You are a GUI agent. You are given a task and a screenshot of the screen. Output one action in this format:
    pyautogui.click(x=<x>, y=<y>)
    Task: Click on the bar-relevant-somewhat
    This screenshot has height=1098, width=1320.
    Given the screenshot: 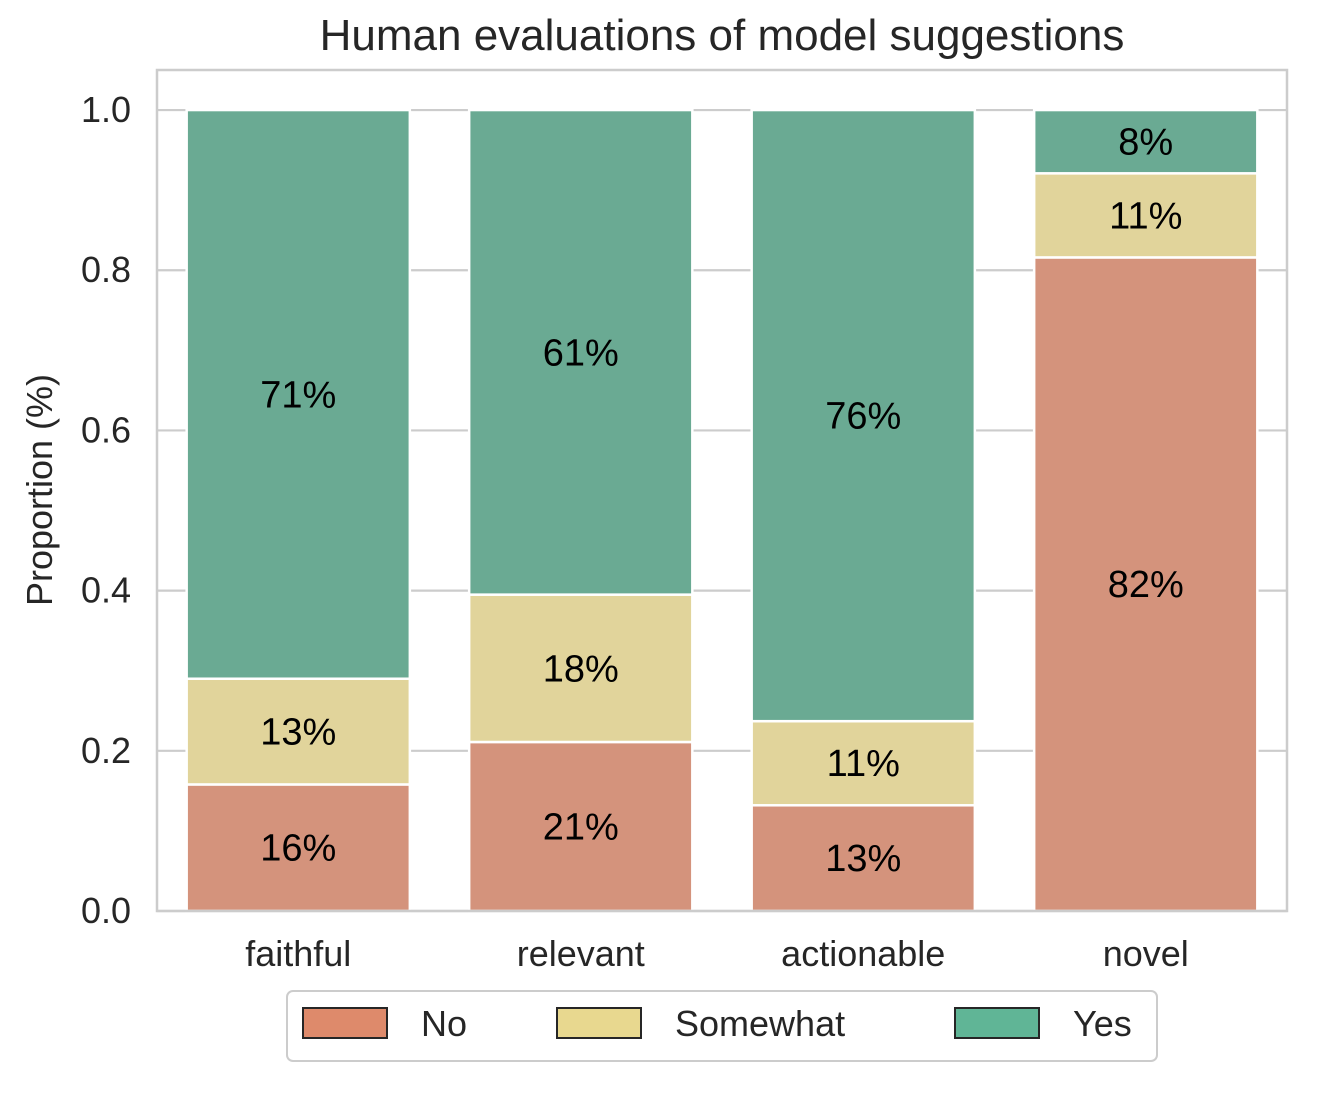 What is the action you would take?
    pyautogui.click(x=580, y=668)
    